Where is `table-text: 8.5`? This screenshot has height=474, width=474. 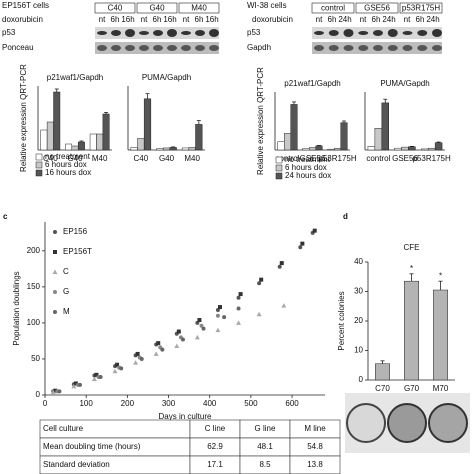 table-text: 8.5 is located at coordinates (265, 464).